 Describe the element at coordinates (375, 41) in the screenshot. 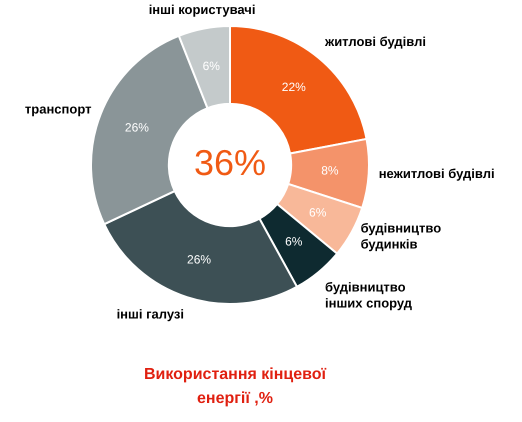

I see `slice-label: житлові будівлі` at that location.